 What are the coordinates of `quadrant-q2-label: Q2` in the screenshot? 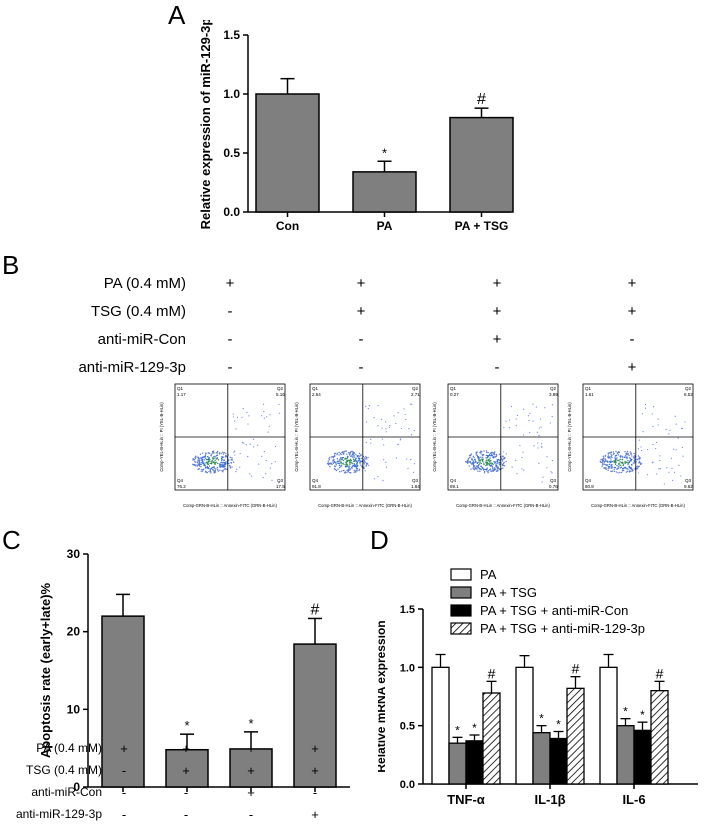 It's located at (688, 388).